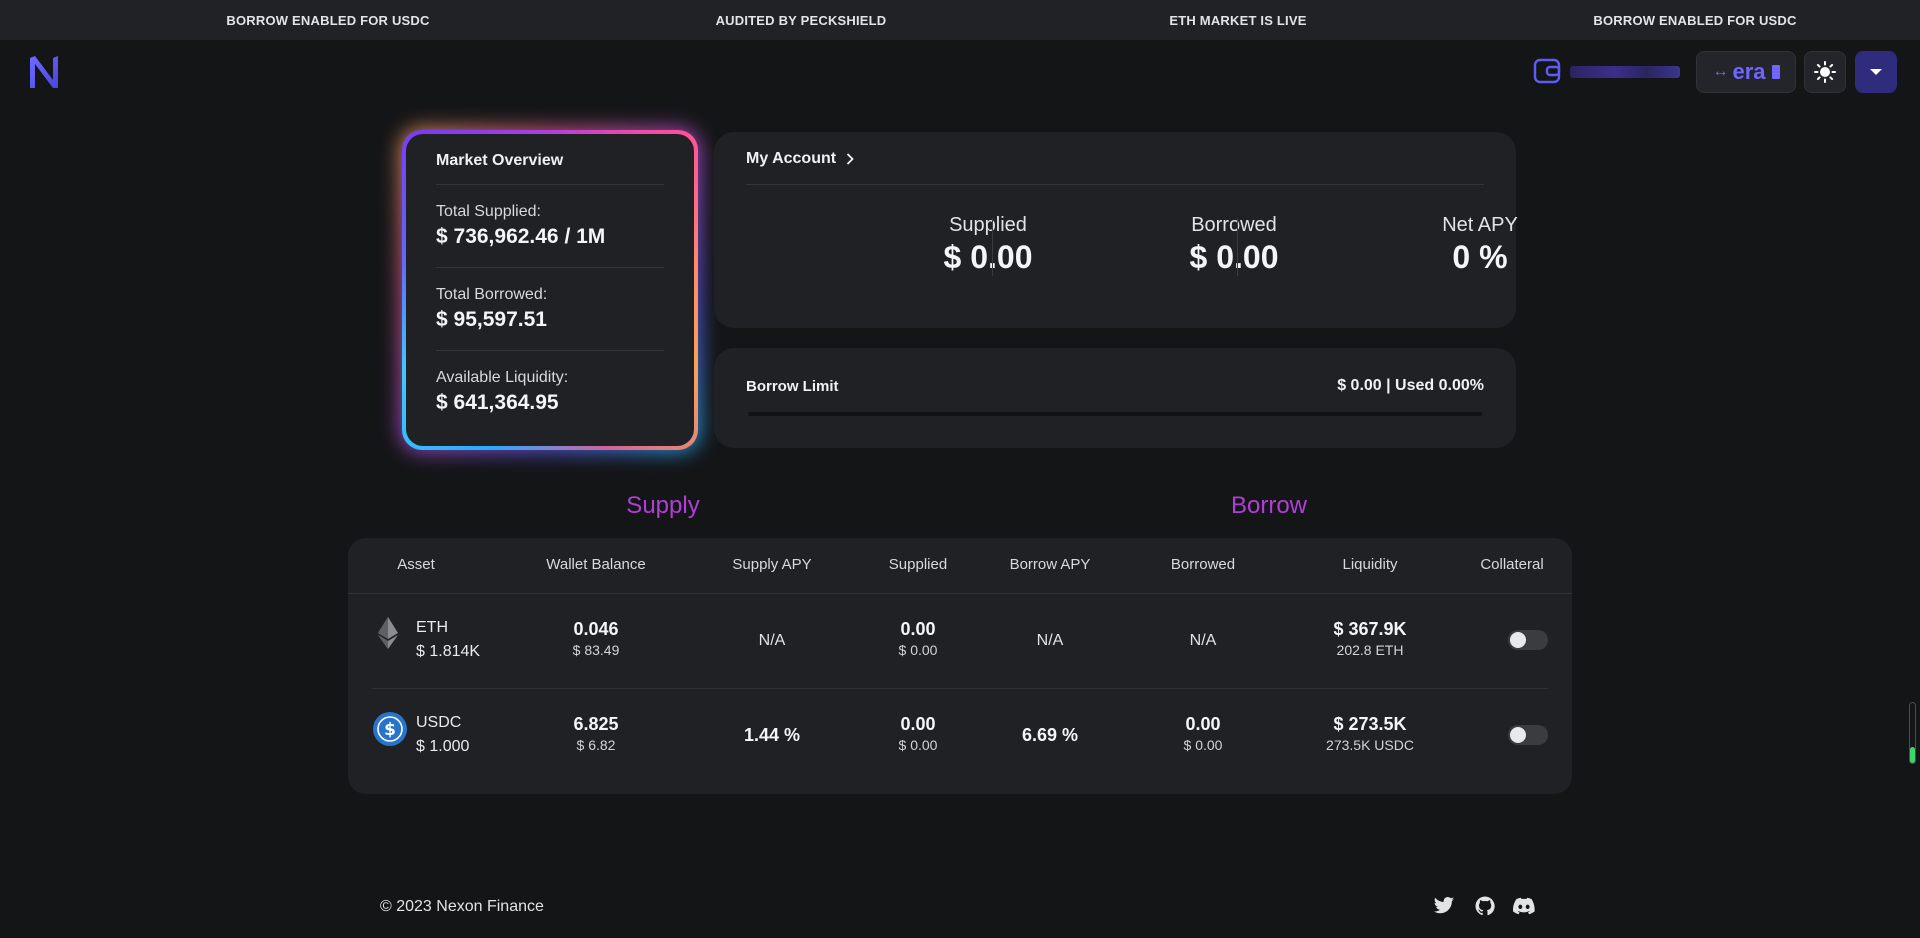  I want to click on account-supplied-label: Supplied, so click(988, 225).